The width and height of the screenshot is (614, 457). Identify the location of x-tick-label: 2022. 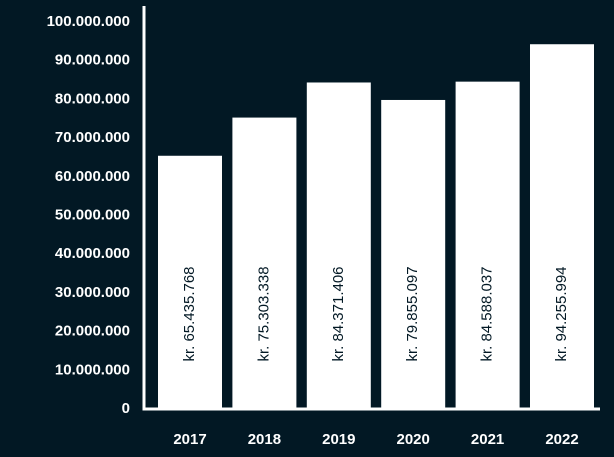
(561, 439).